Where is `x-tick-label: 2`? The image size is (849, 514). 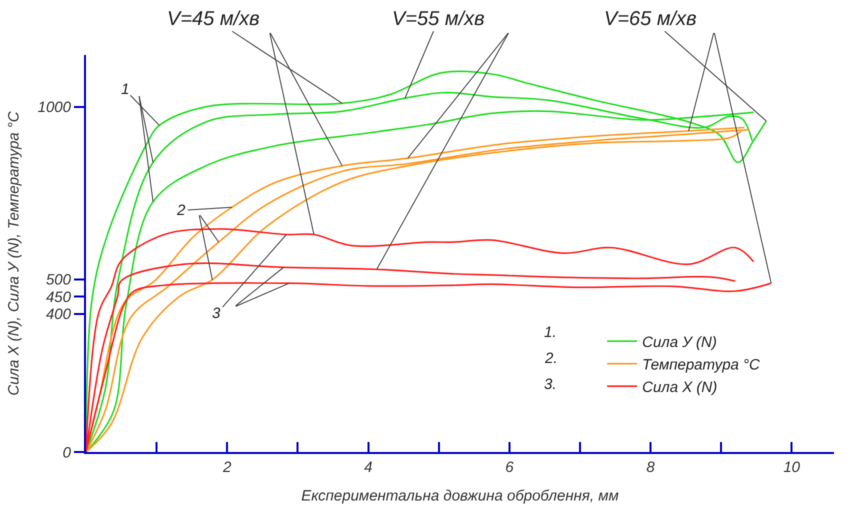 x-tick-label: 2 is located at coordinates (227, 467).